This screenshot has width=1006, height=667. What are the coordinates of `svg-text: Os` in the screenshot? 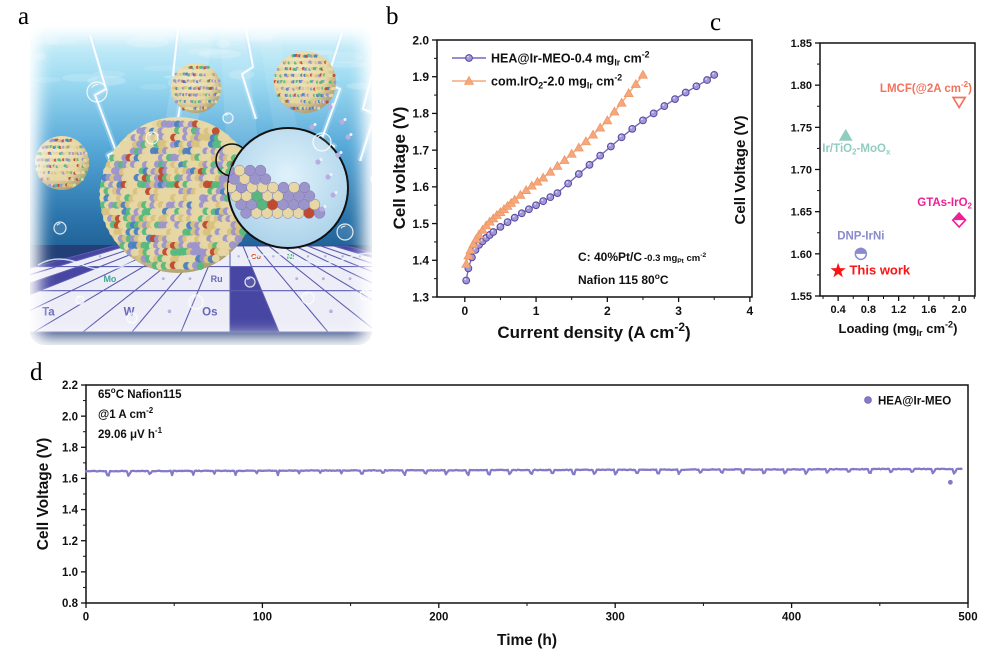 It's located at (209, 313).